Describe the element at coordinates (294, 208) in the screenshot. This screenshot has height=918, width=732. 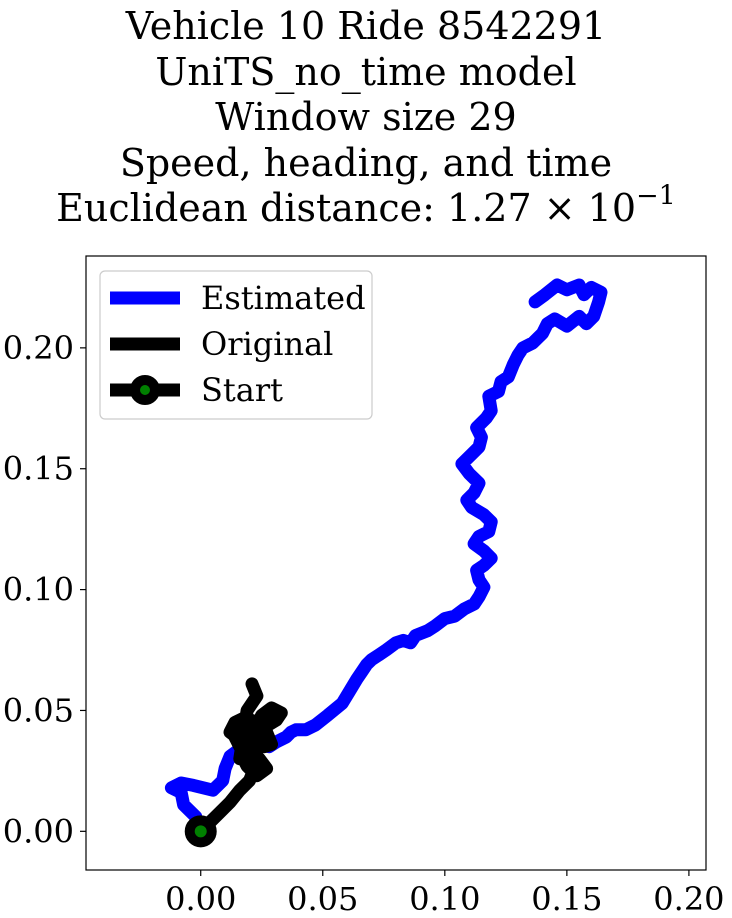
I see `title-metric-label: Euclidean distance: 1.27` at that location.